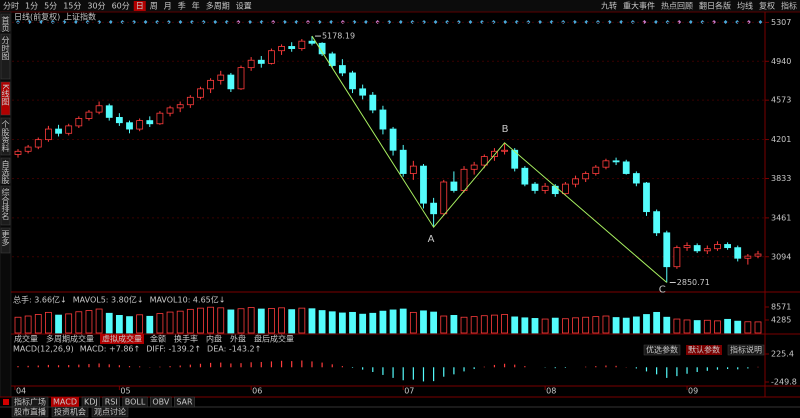  I want to click on volume-header: 总手: 3.66亿↓, so click(40, 300).